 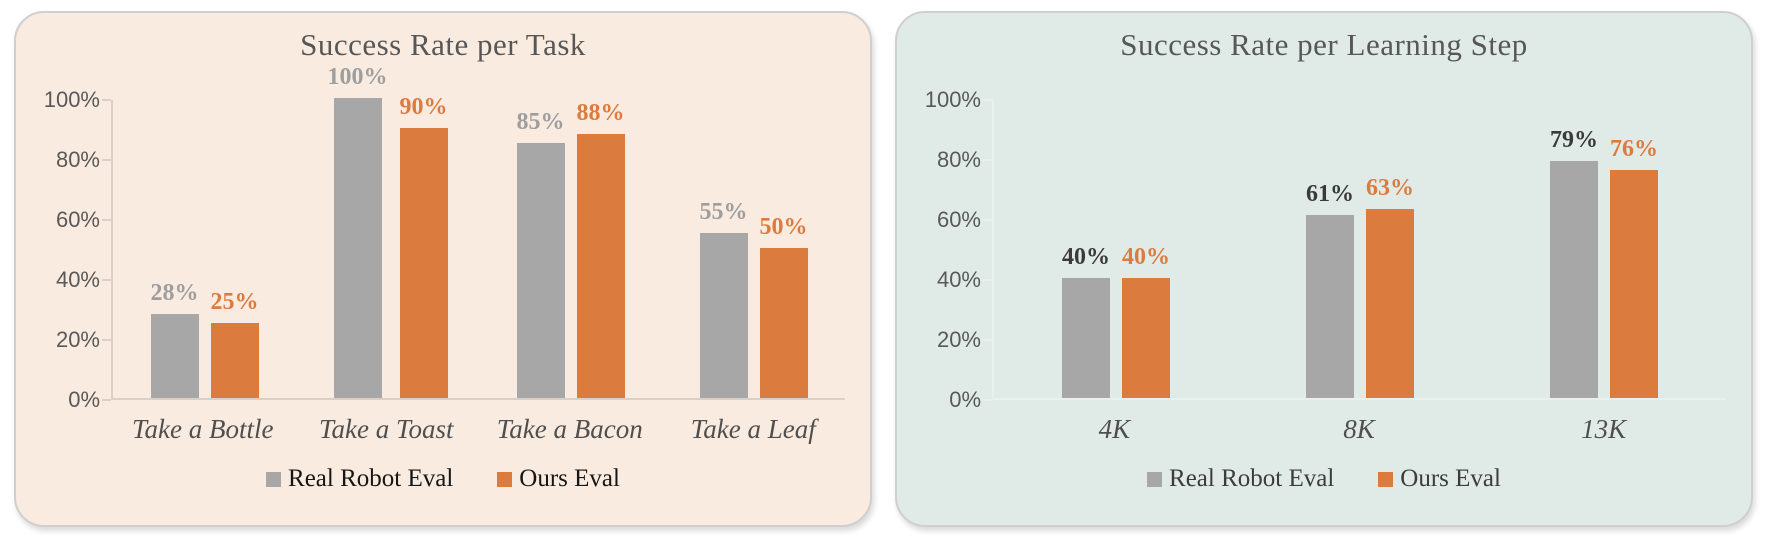 I want to click on bar-group-take-a-bacon: 85% 88%, so click(x=570, y=249).